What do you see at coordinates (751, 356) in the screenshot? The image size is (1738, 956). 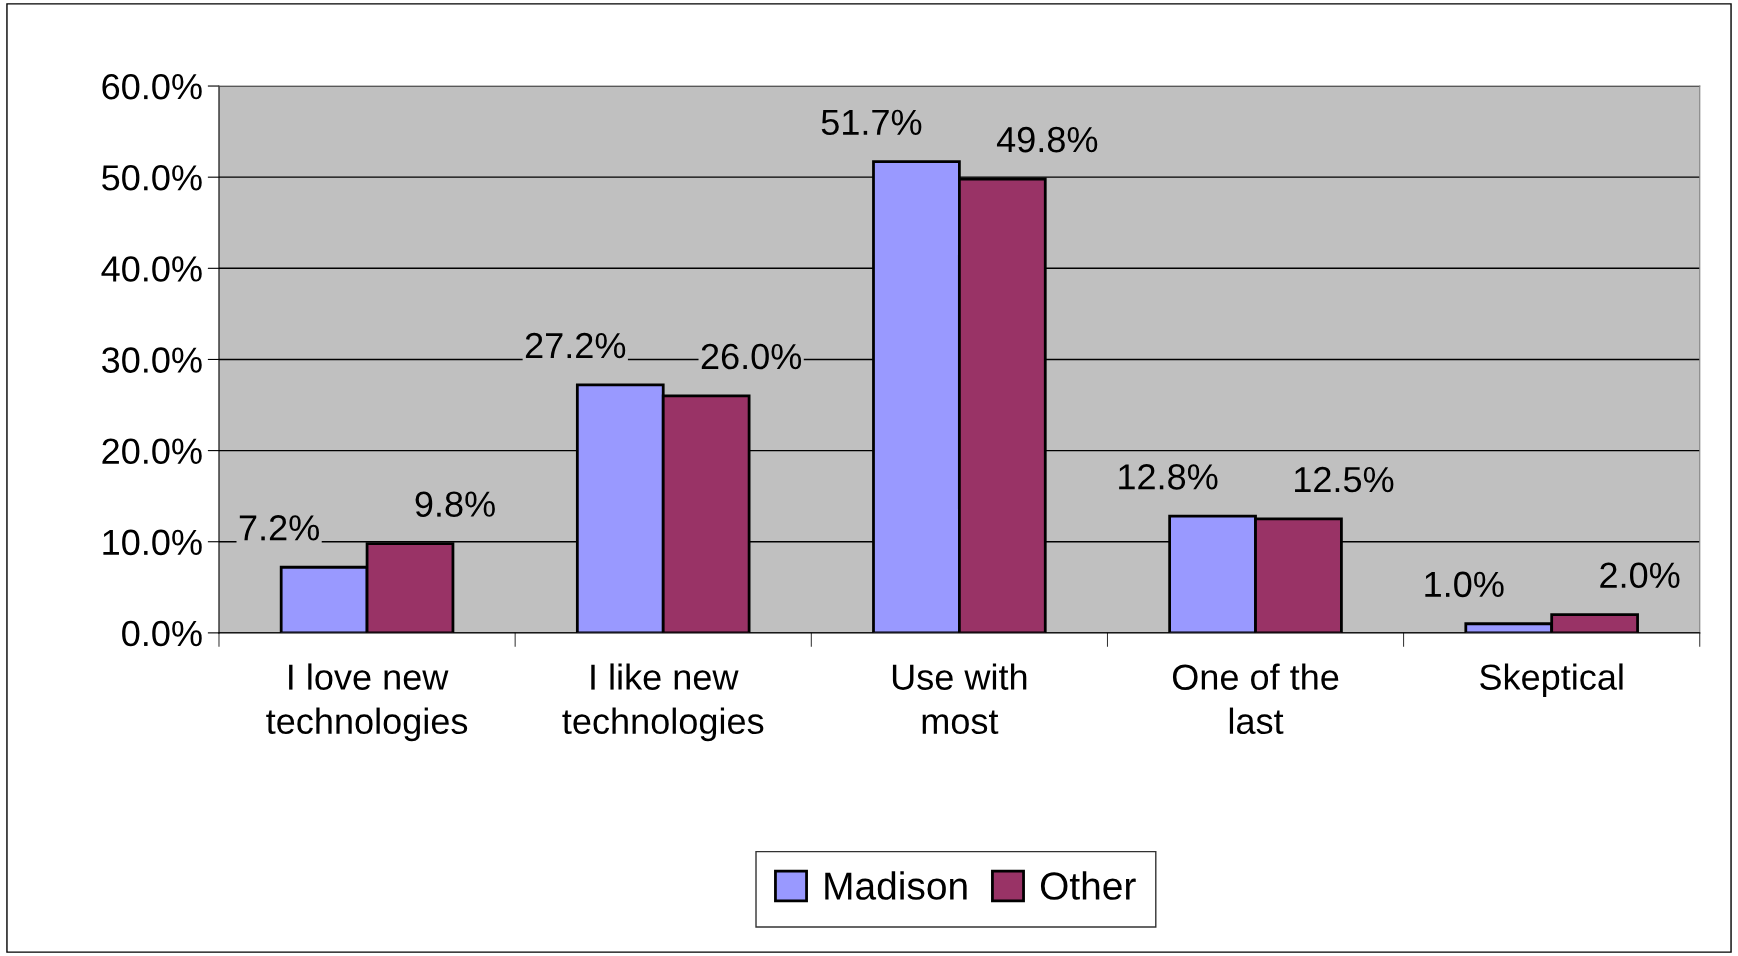 I see `data-label: 26.0%` at bounding box center [751, 356].